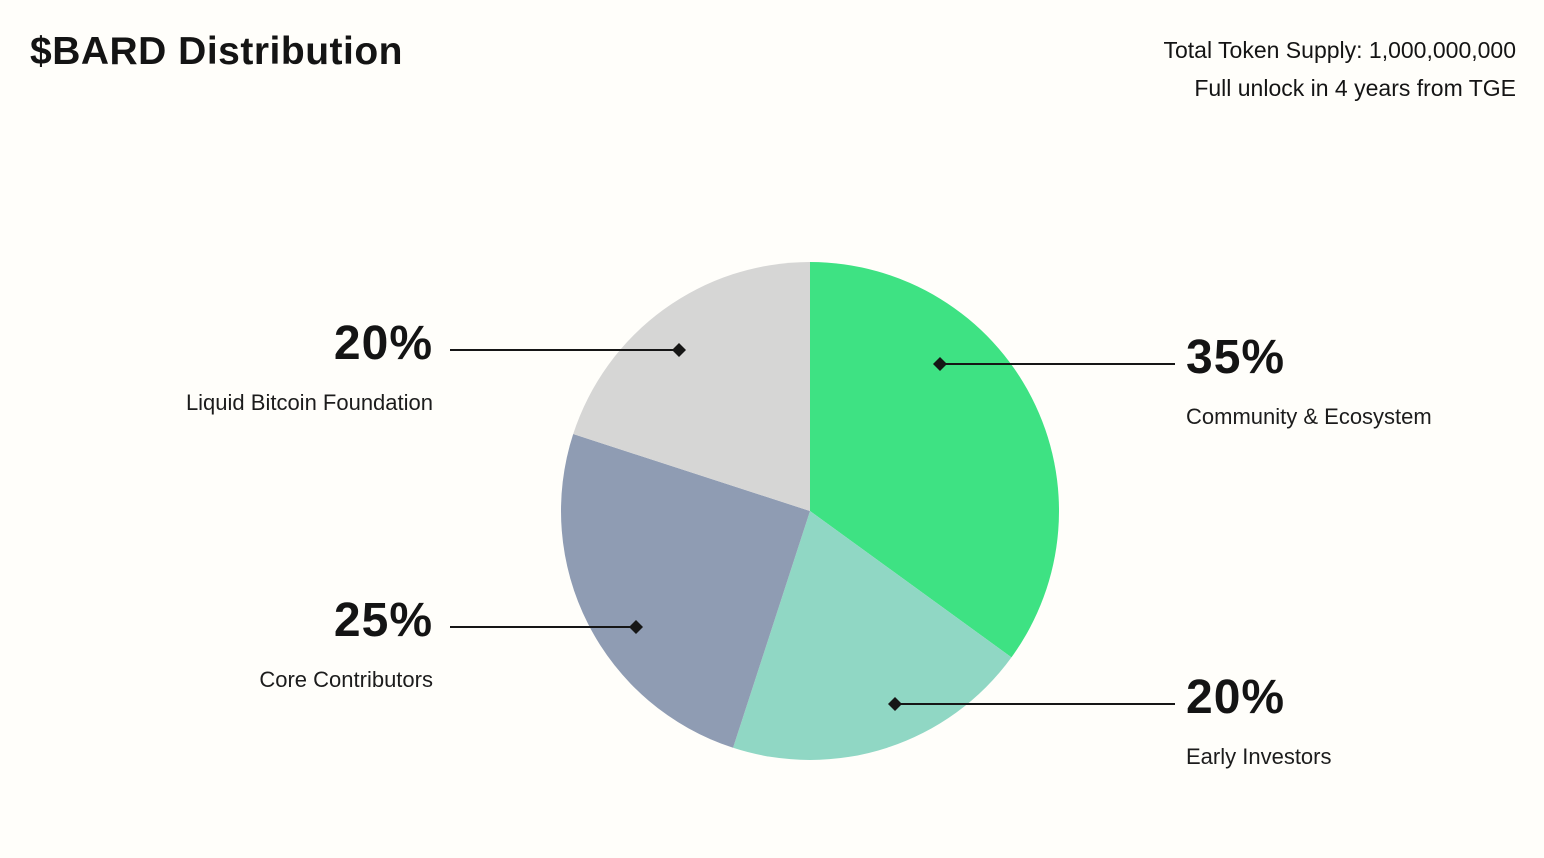 This screenshot has width=1544, height=858. What do you see at coordinates (309, 402) in the screenshot?
I see `label-liquid-bitcoin-foundation: Liquid Bitcoin Foundation` at bounding box center [309, 402].